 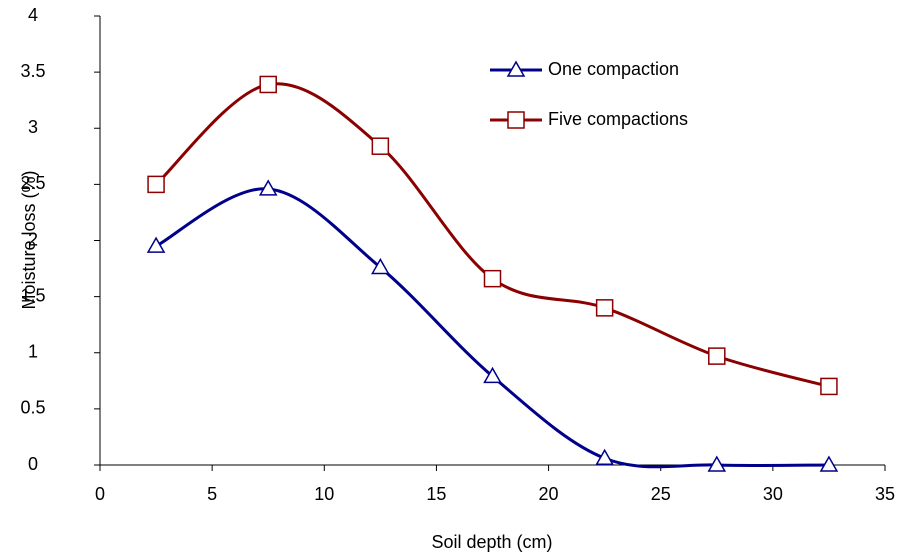 What do you see at coordinates (33, 15) in the screenshot?
I see `y-tick-label: 4` at bounding box center [33, 15].